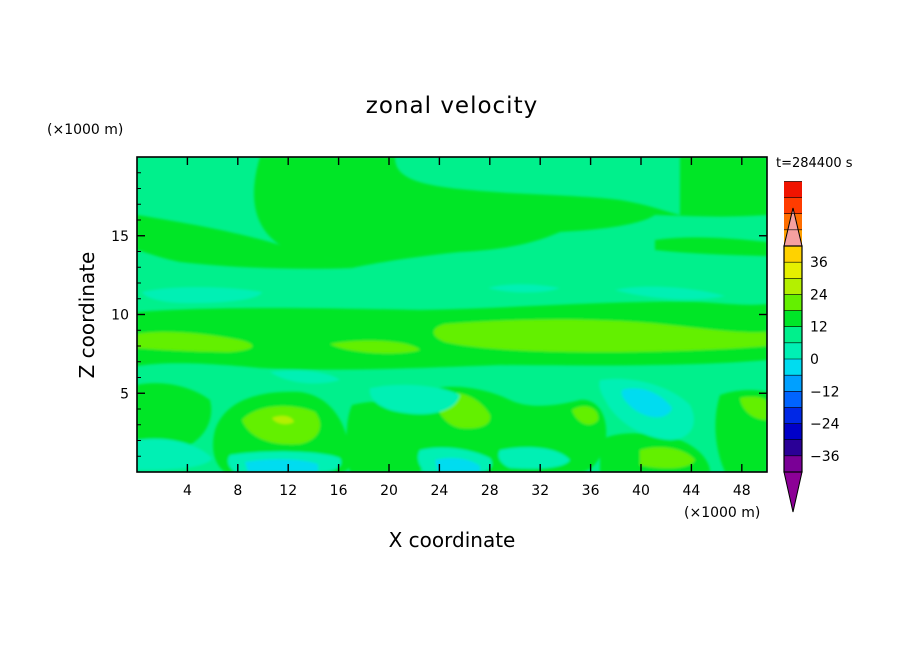 The image size is (904, 654). What do you see at coordinates (540, 491) in the screenshot?
I see `x-tick-label: 32` at bounding box center [540, 491].